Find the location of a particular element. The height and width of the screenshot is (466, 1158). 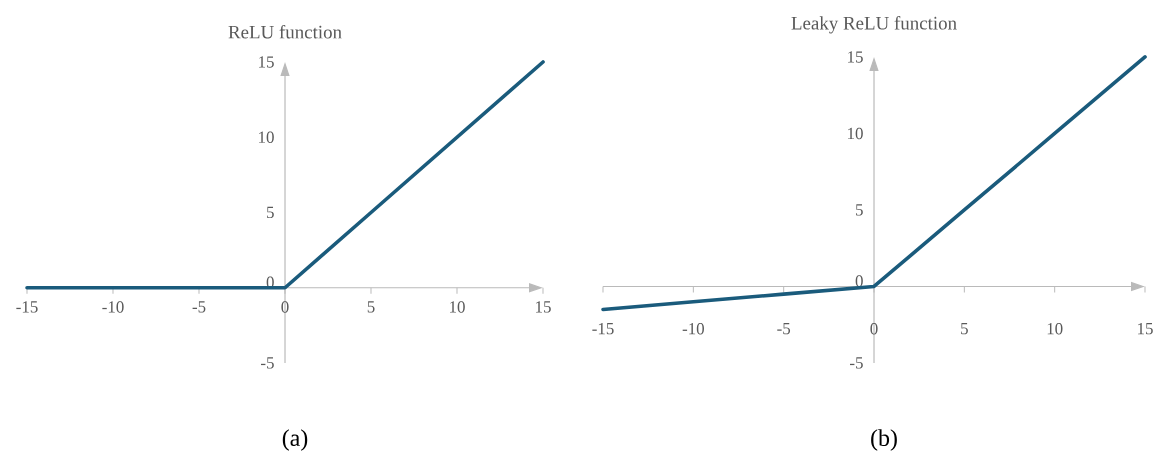

text: (a) is located at coordinates (295, 440).